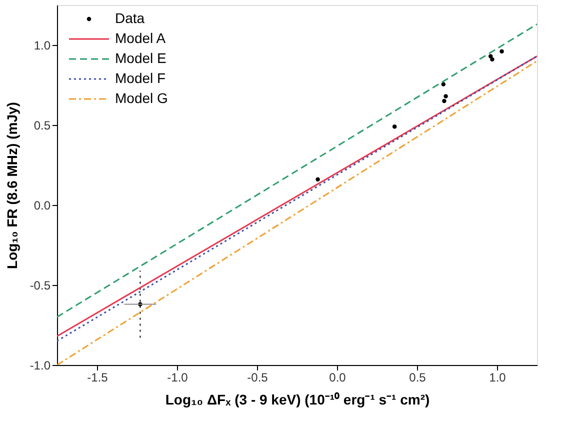  What do you see at coordinates (497, 377) in the screenshot?
I see `x-tick-label: 1.0` at bounding box center [497, 377].